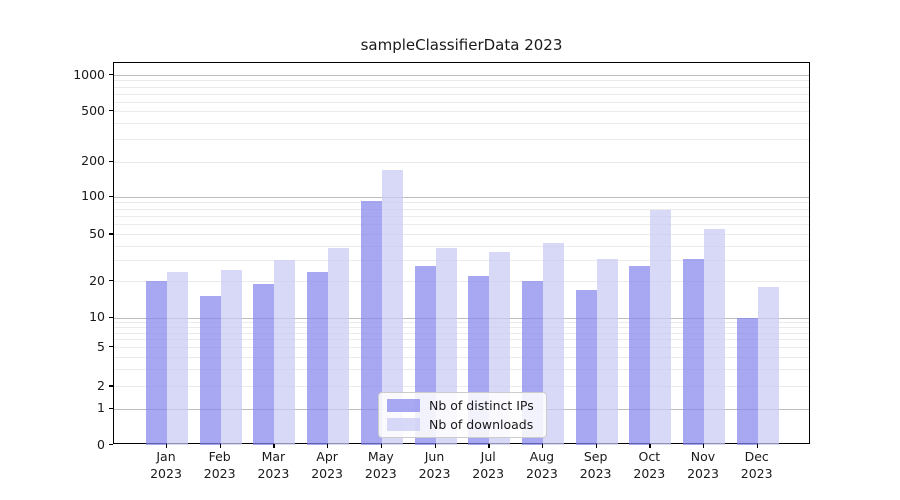 This screenshot has width=900, height=500. I want to click on x-tick-label-aug: Aug 2023, so click(541, 465).